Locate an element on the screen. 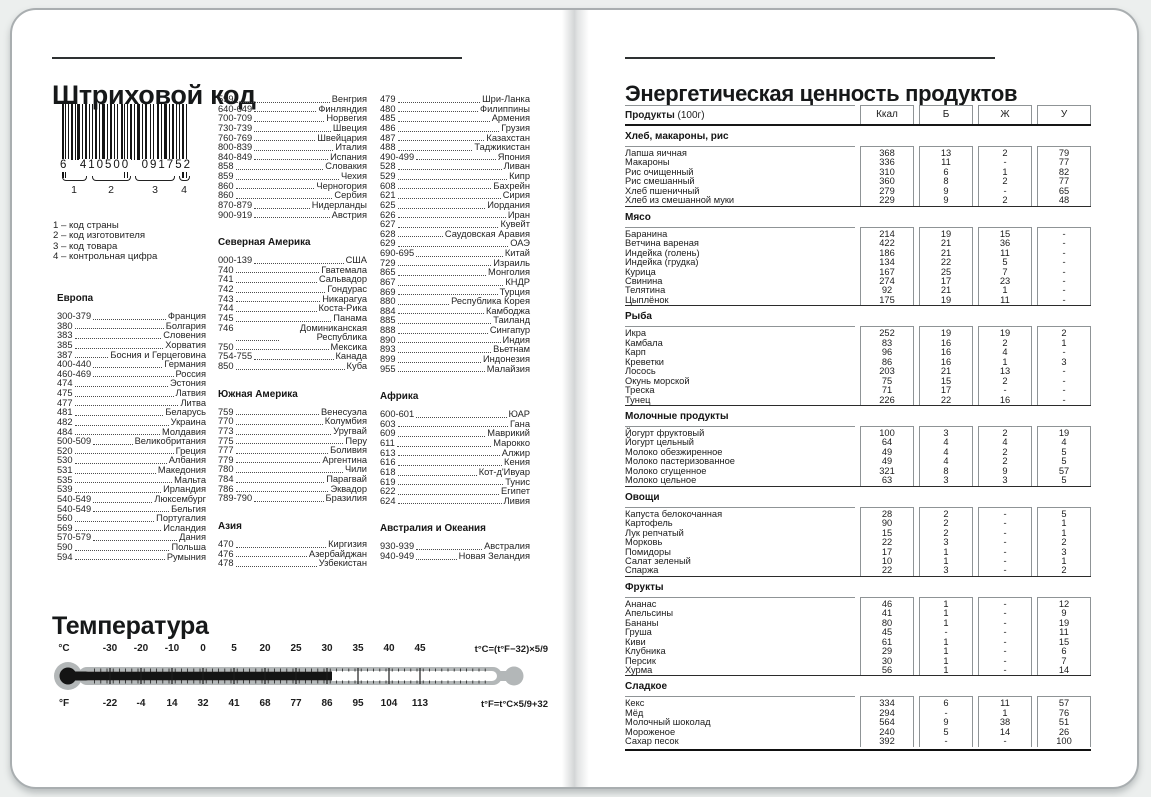 Image resolution: width=1151 pixels, height=797 pixels. food-section-heading: Рыба is located at coordinates (858, 315).